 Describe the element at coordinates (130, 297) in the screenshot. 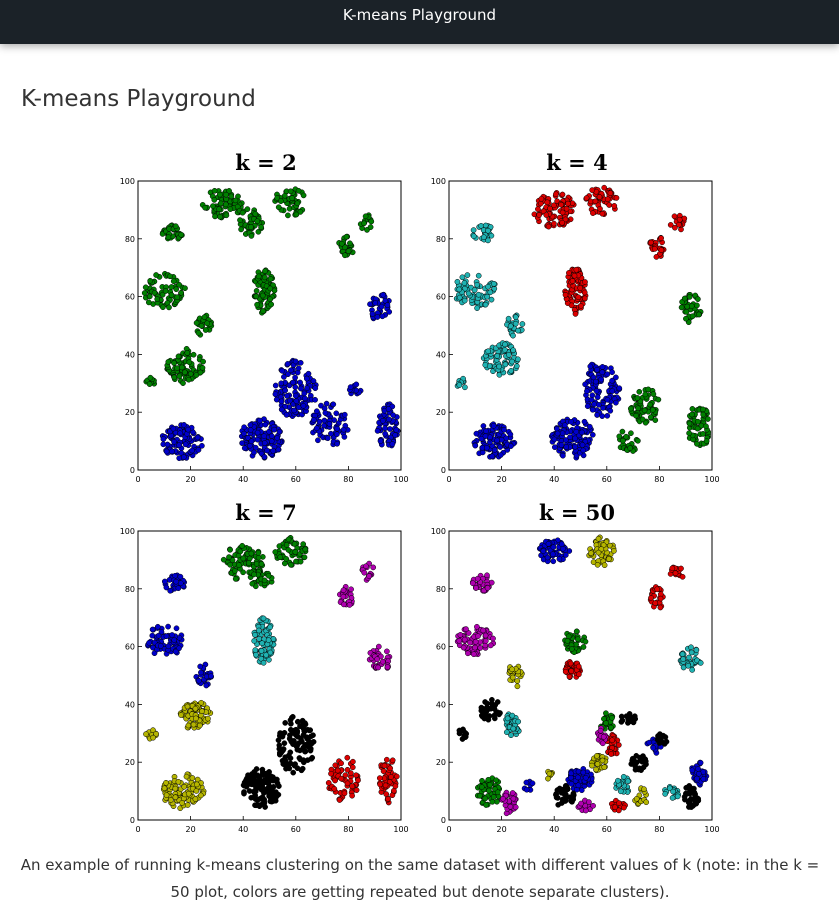

I see `y-tick-label: 60` at that location.